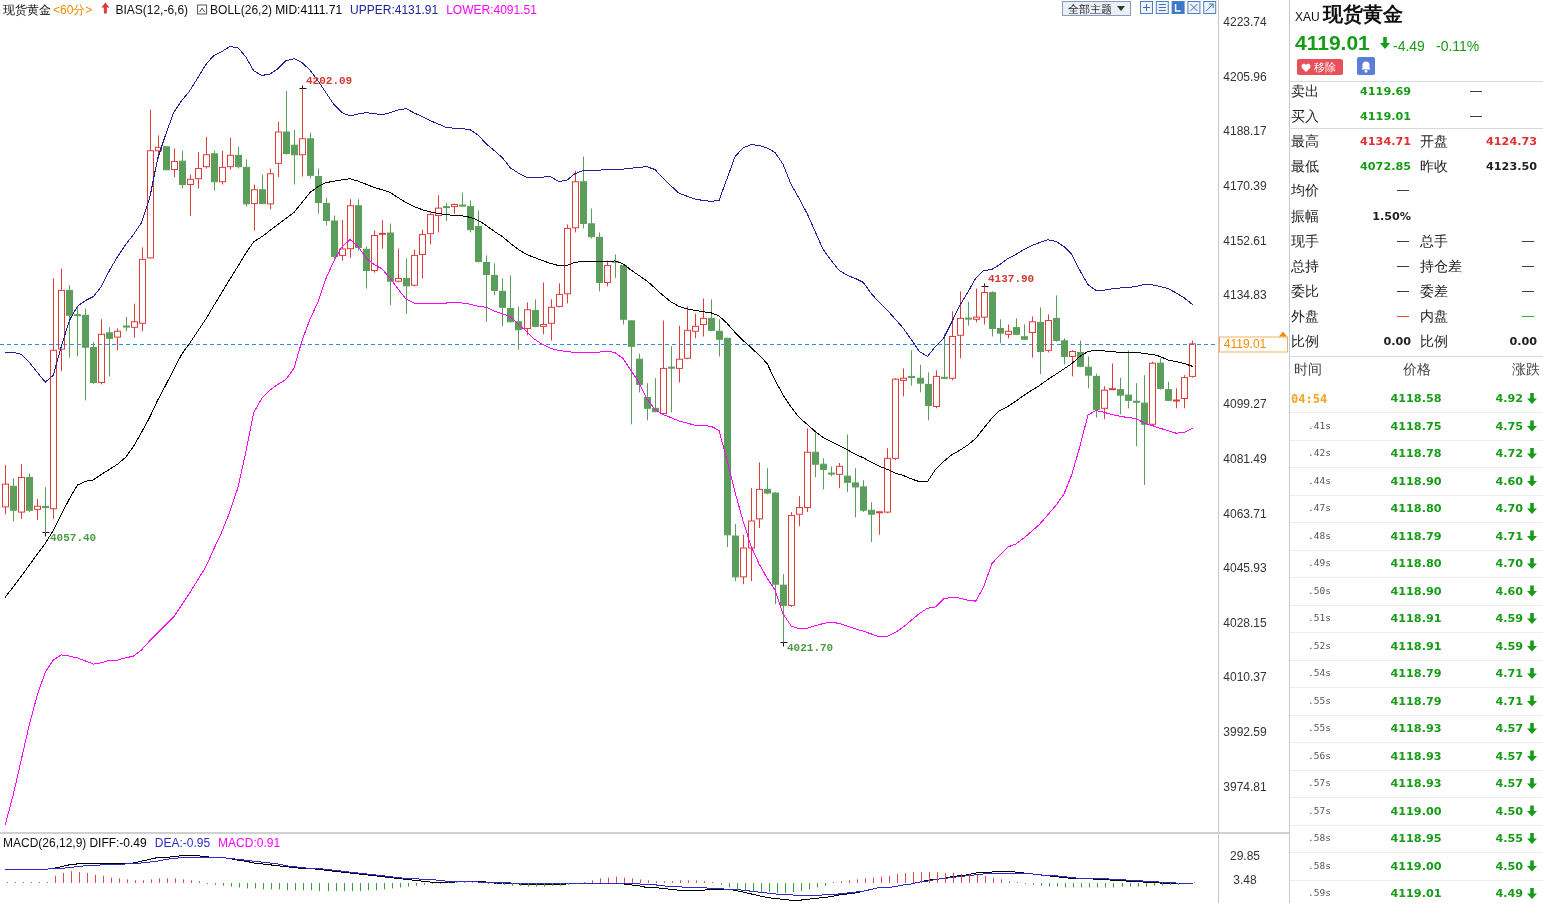 The image size is (1543, 903). I want to click on text: 0.00, so click(1397, 341).